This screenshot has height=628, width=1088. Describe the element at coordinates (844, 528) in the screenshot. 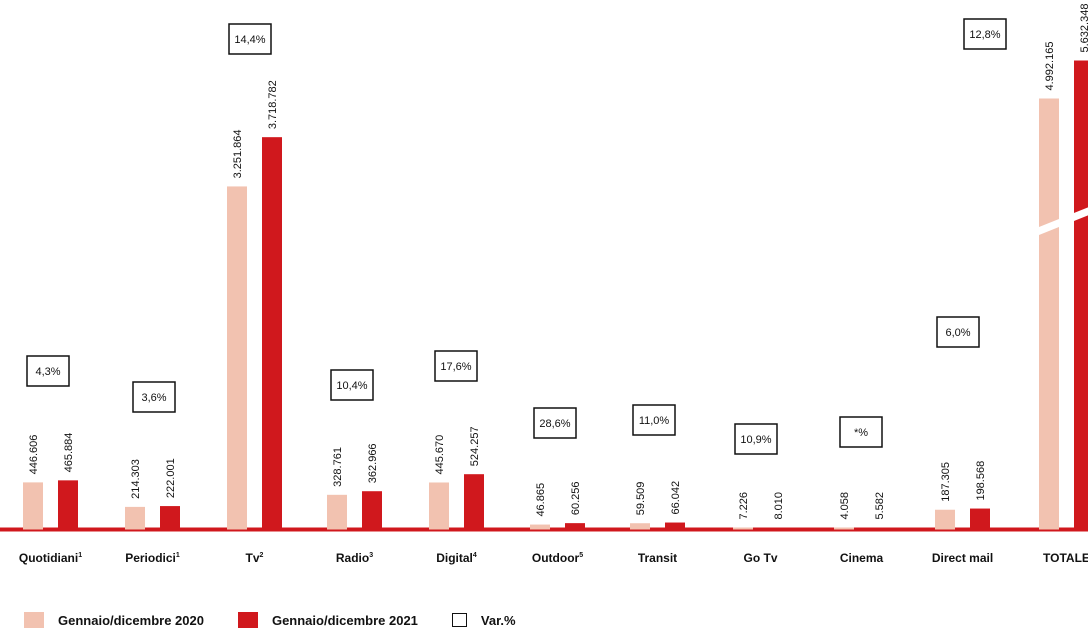

I see `bar-cinema-2020` at that location.